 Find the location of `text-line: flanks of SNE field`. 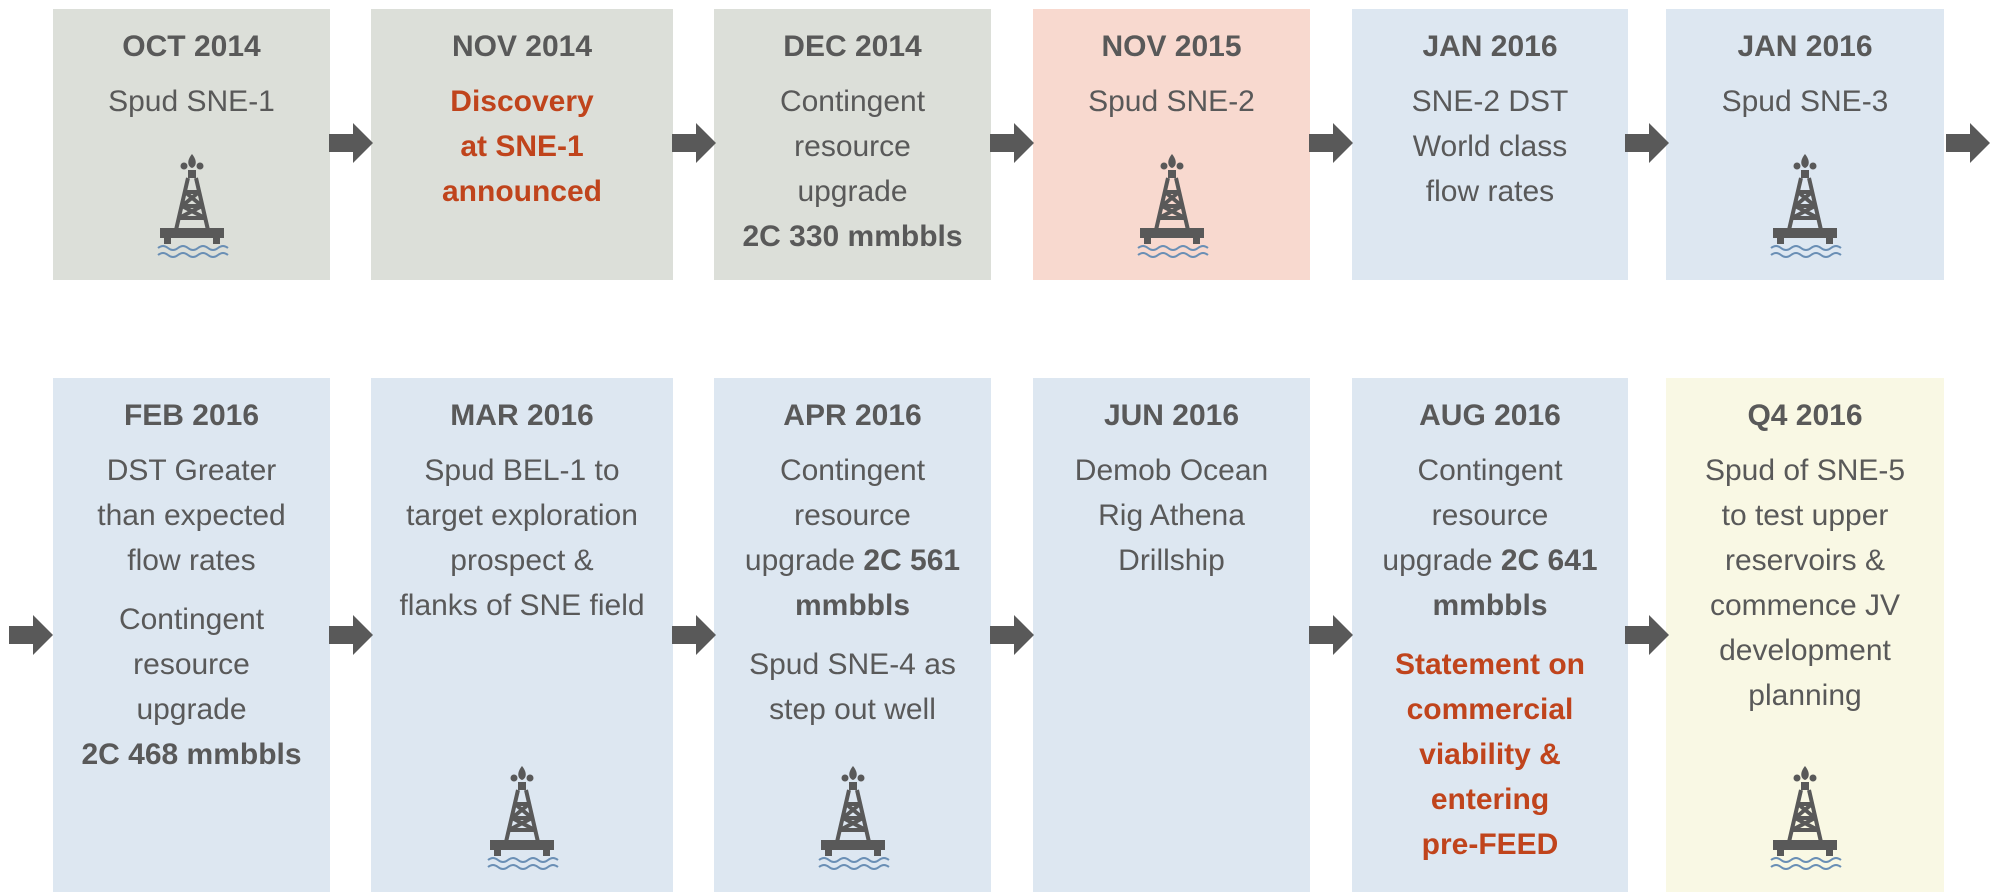

text-line: flanks of SNE field is located at coordinates (522, 605).